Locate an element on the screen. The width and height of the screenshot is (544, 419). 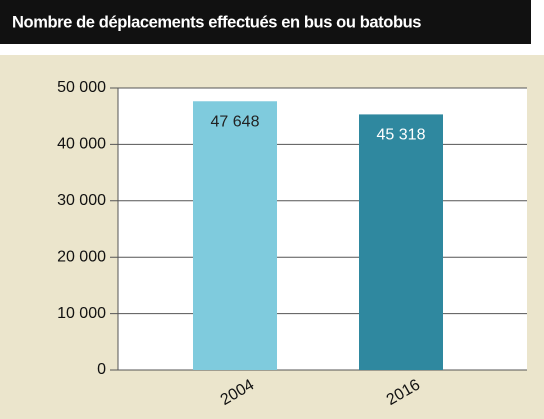
y-tick-label: 10 000 is located at coordinates (81, 313).